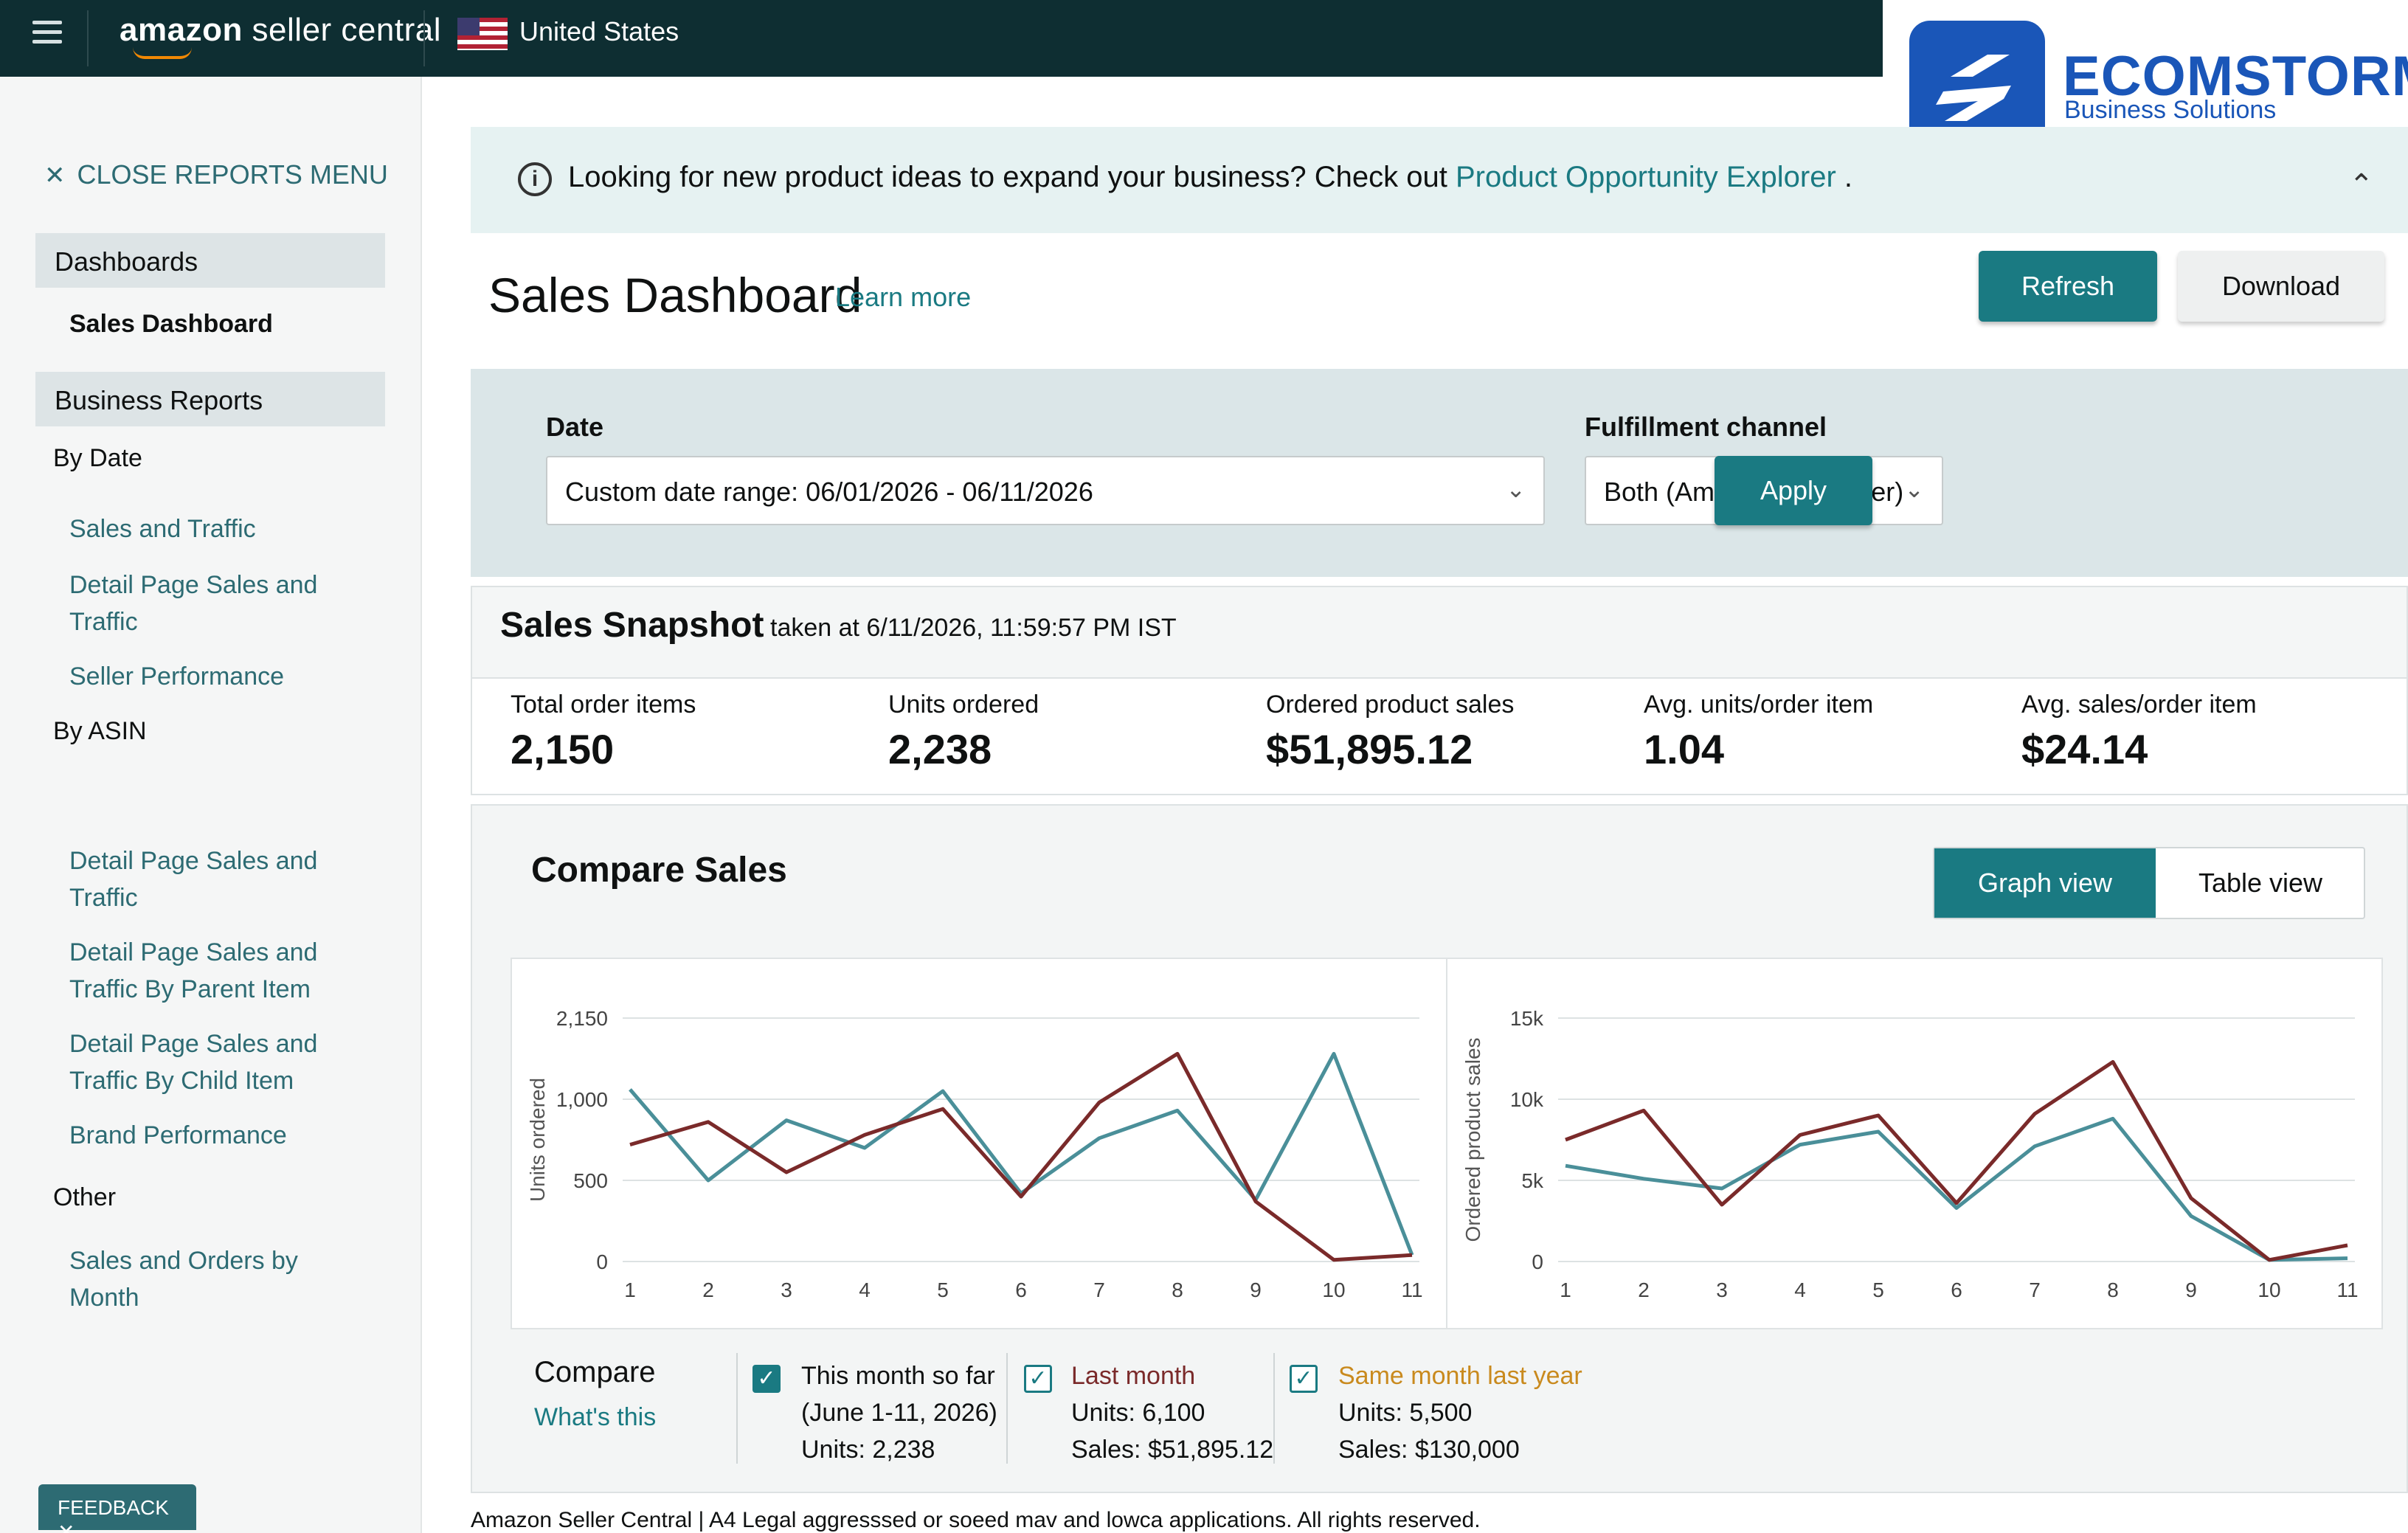 Image resolution: width=2408 pixels, height=1533 pixels. I want to click on sidebar-item-sales-dashboard: Sales Dashboard, so click(171, 324).